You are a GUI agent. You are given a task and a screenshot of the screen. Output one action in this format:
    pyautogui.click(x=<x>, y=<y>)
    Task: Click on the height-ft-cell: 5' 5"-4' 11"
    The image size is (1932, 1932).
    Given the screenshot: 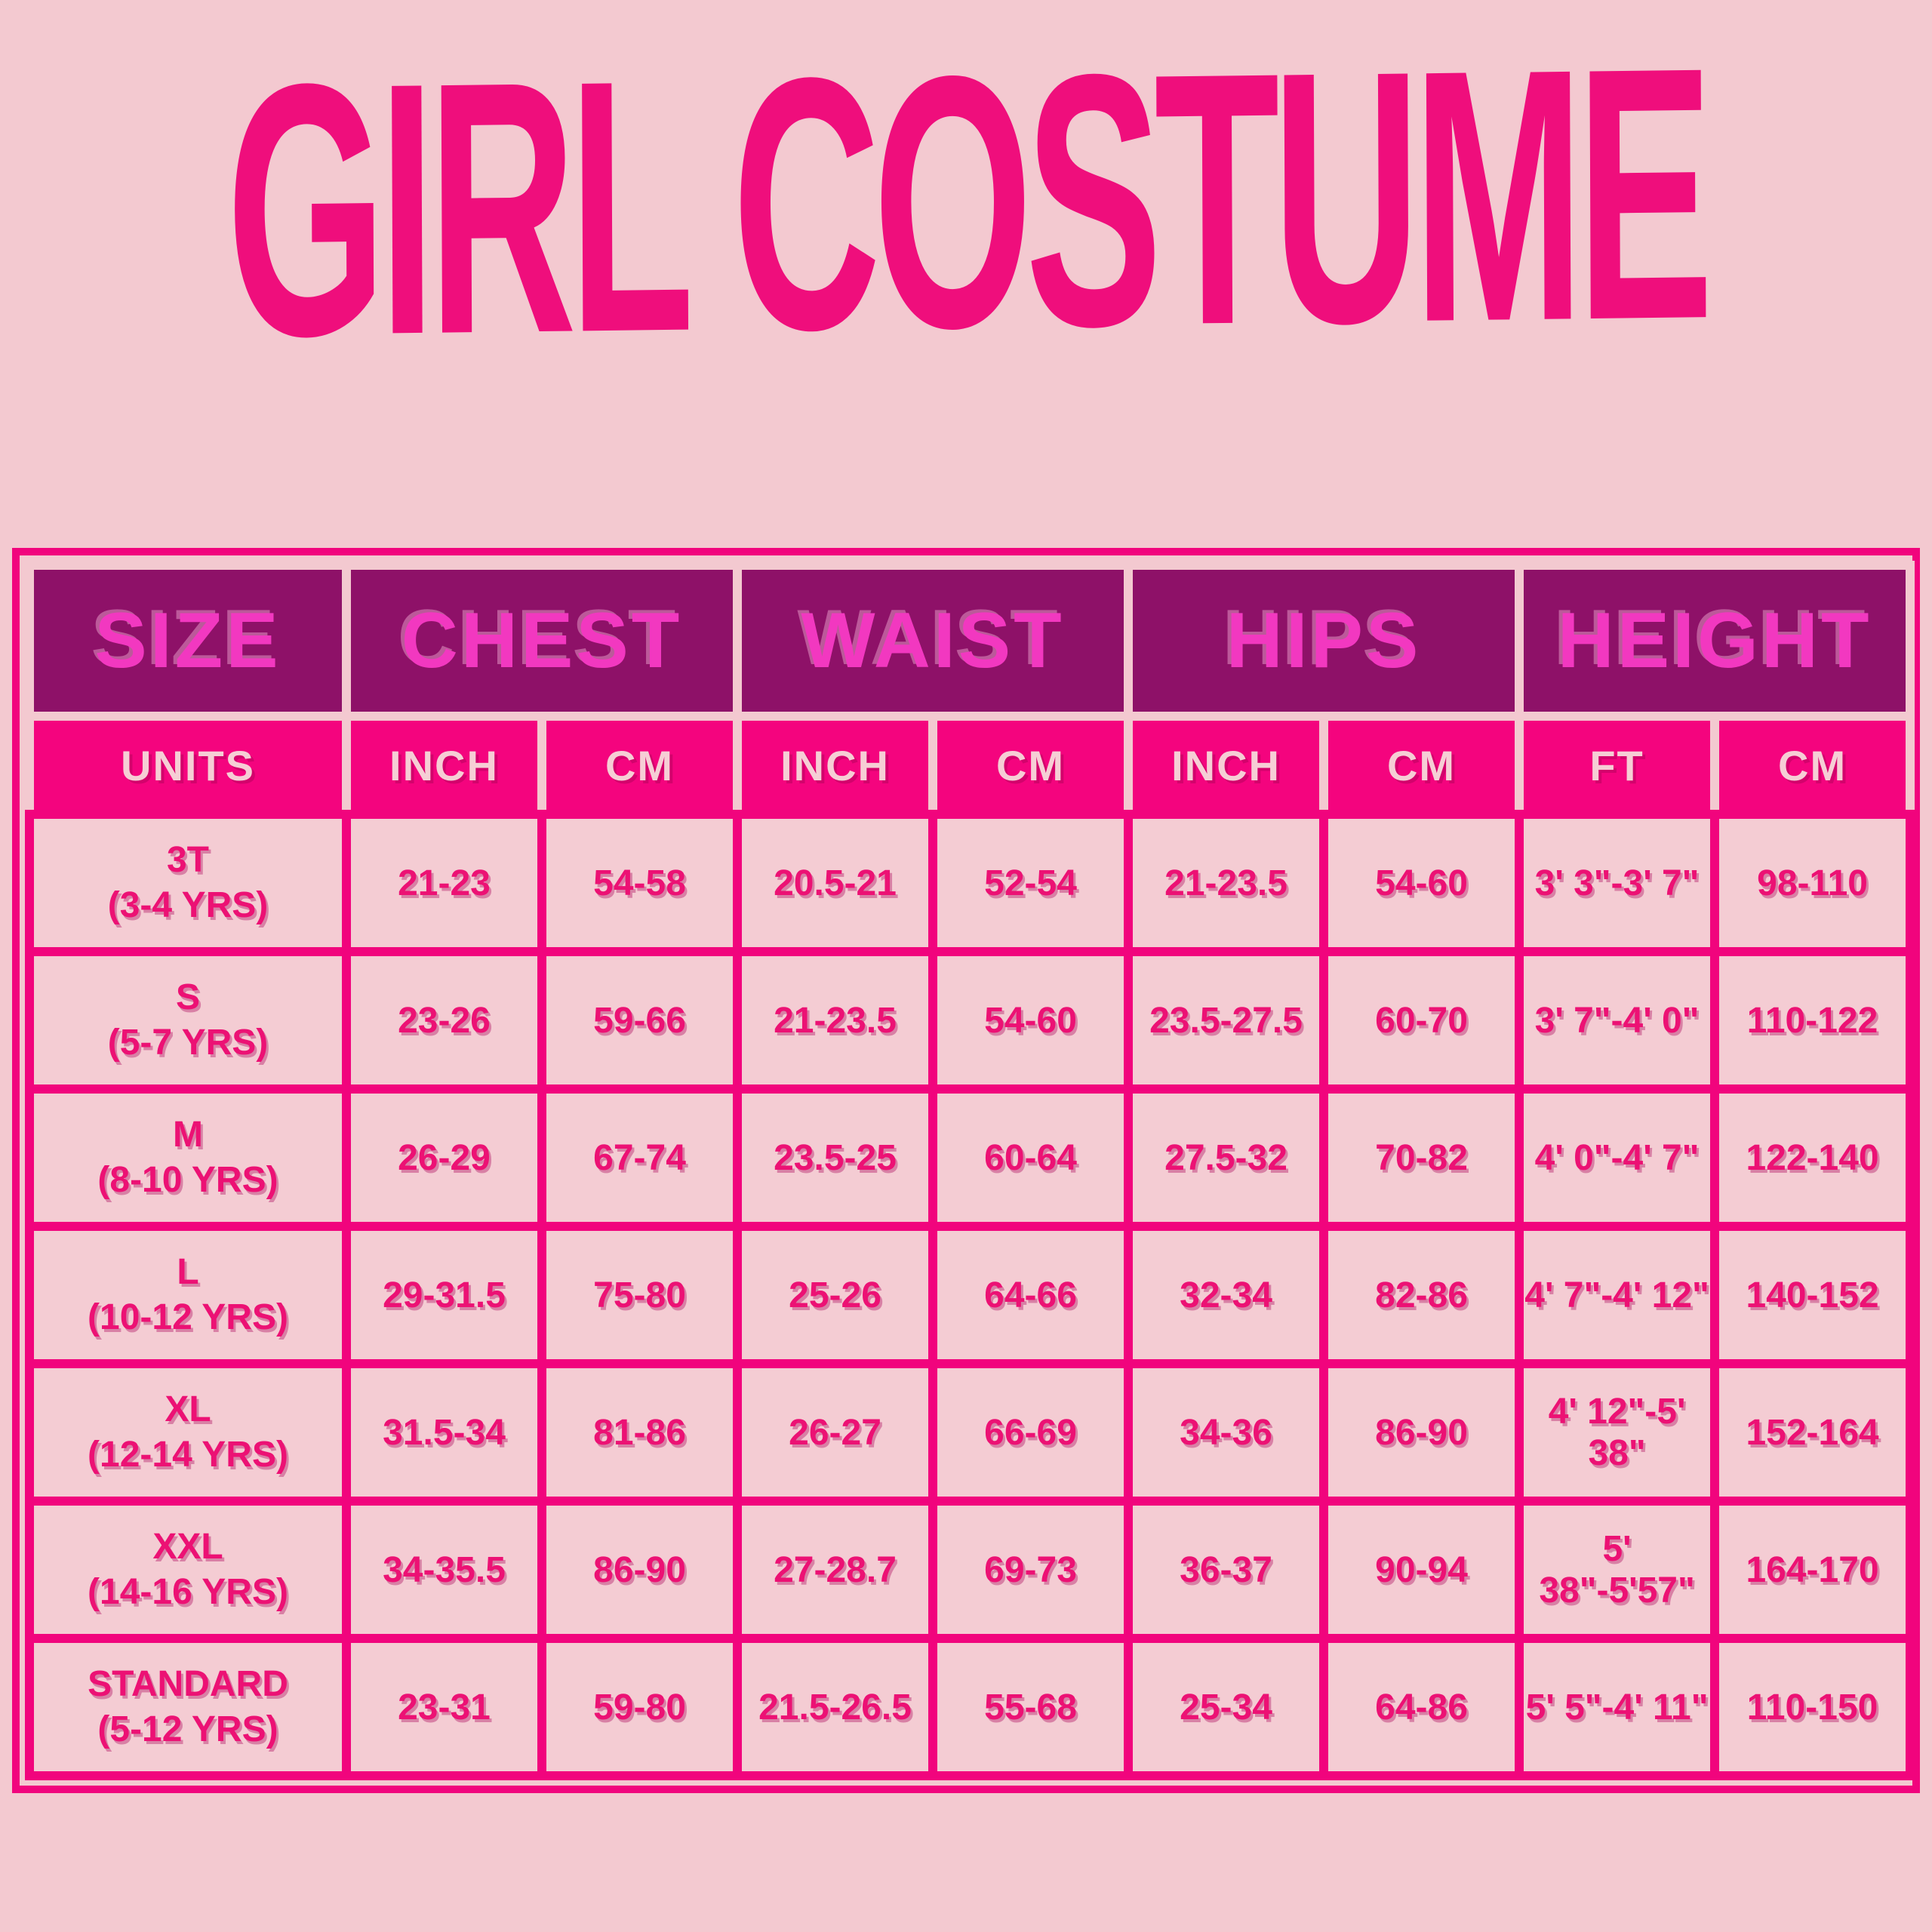 What is the action you would take?
    pyautogui.click(x=1617, y=1707)
    